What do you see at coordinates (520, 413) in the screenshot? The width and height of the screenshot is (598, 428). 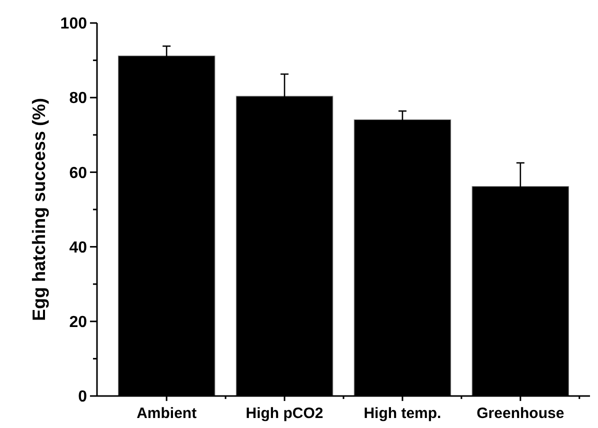 I see `x-tick-label: Greenhouse` at bounding box center [520, 413].